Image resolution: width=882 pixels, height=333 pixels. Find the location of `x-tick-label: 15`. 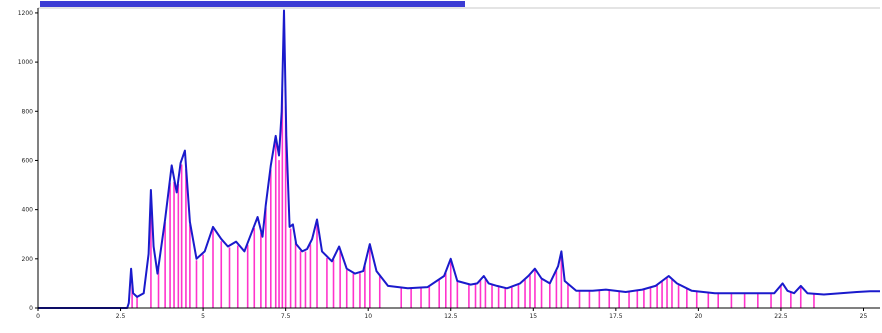

x-tick-label: 15 is located at coordinates (533, 316).